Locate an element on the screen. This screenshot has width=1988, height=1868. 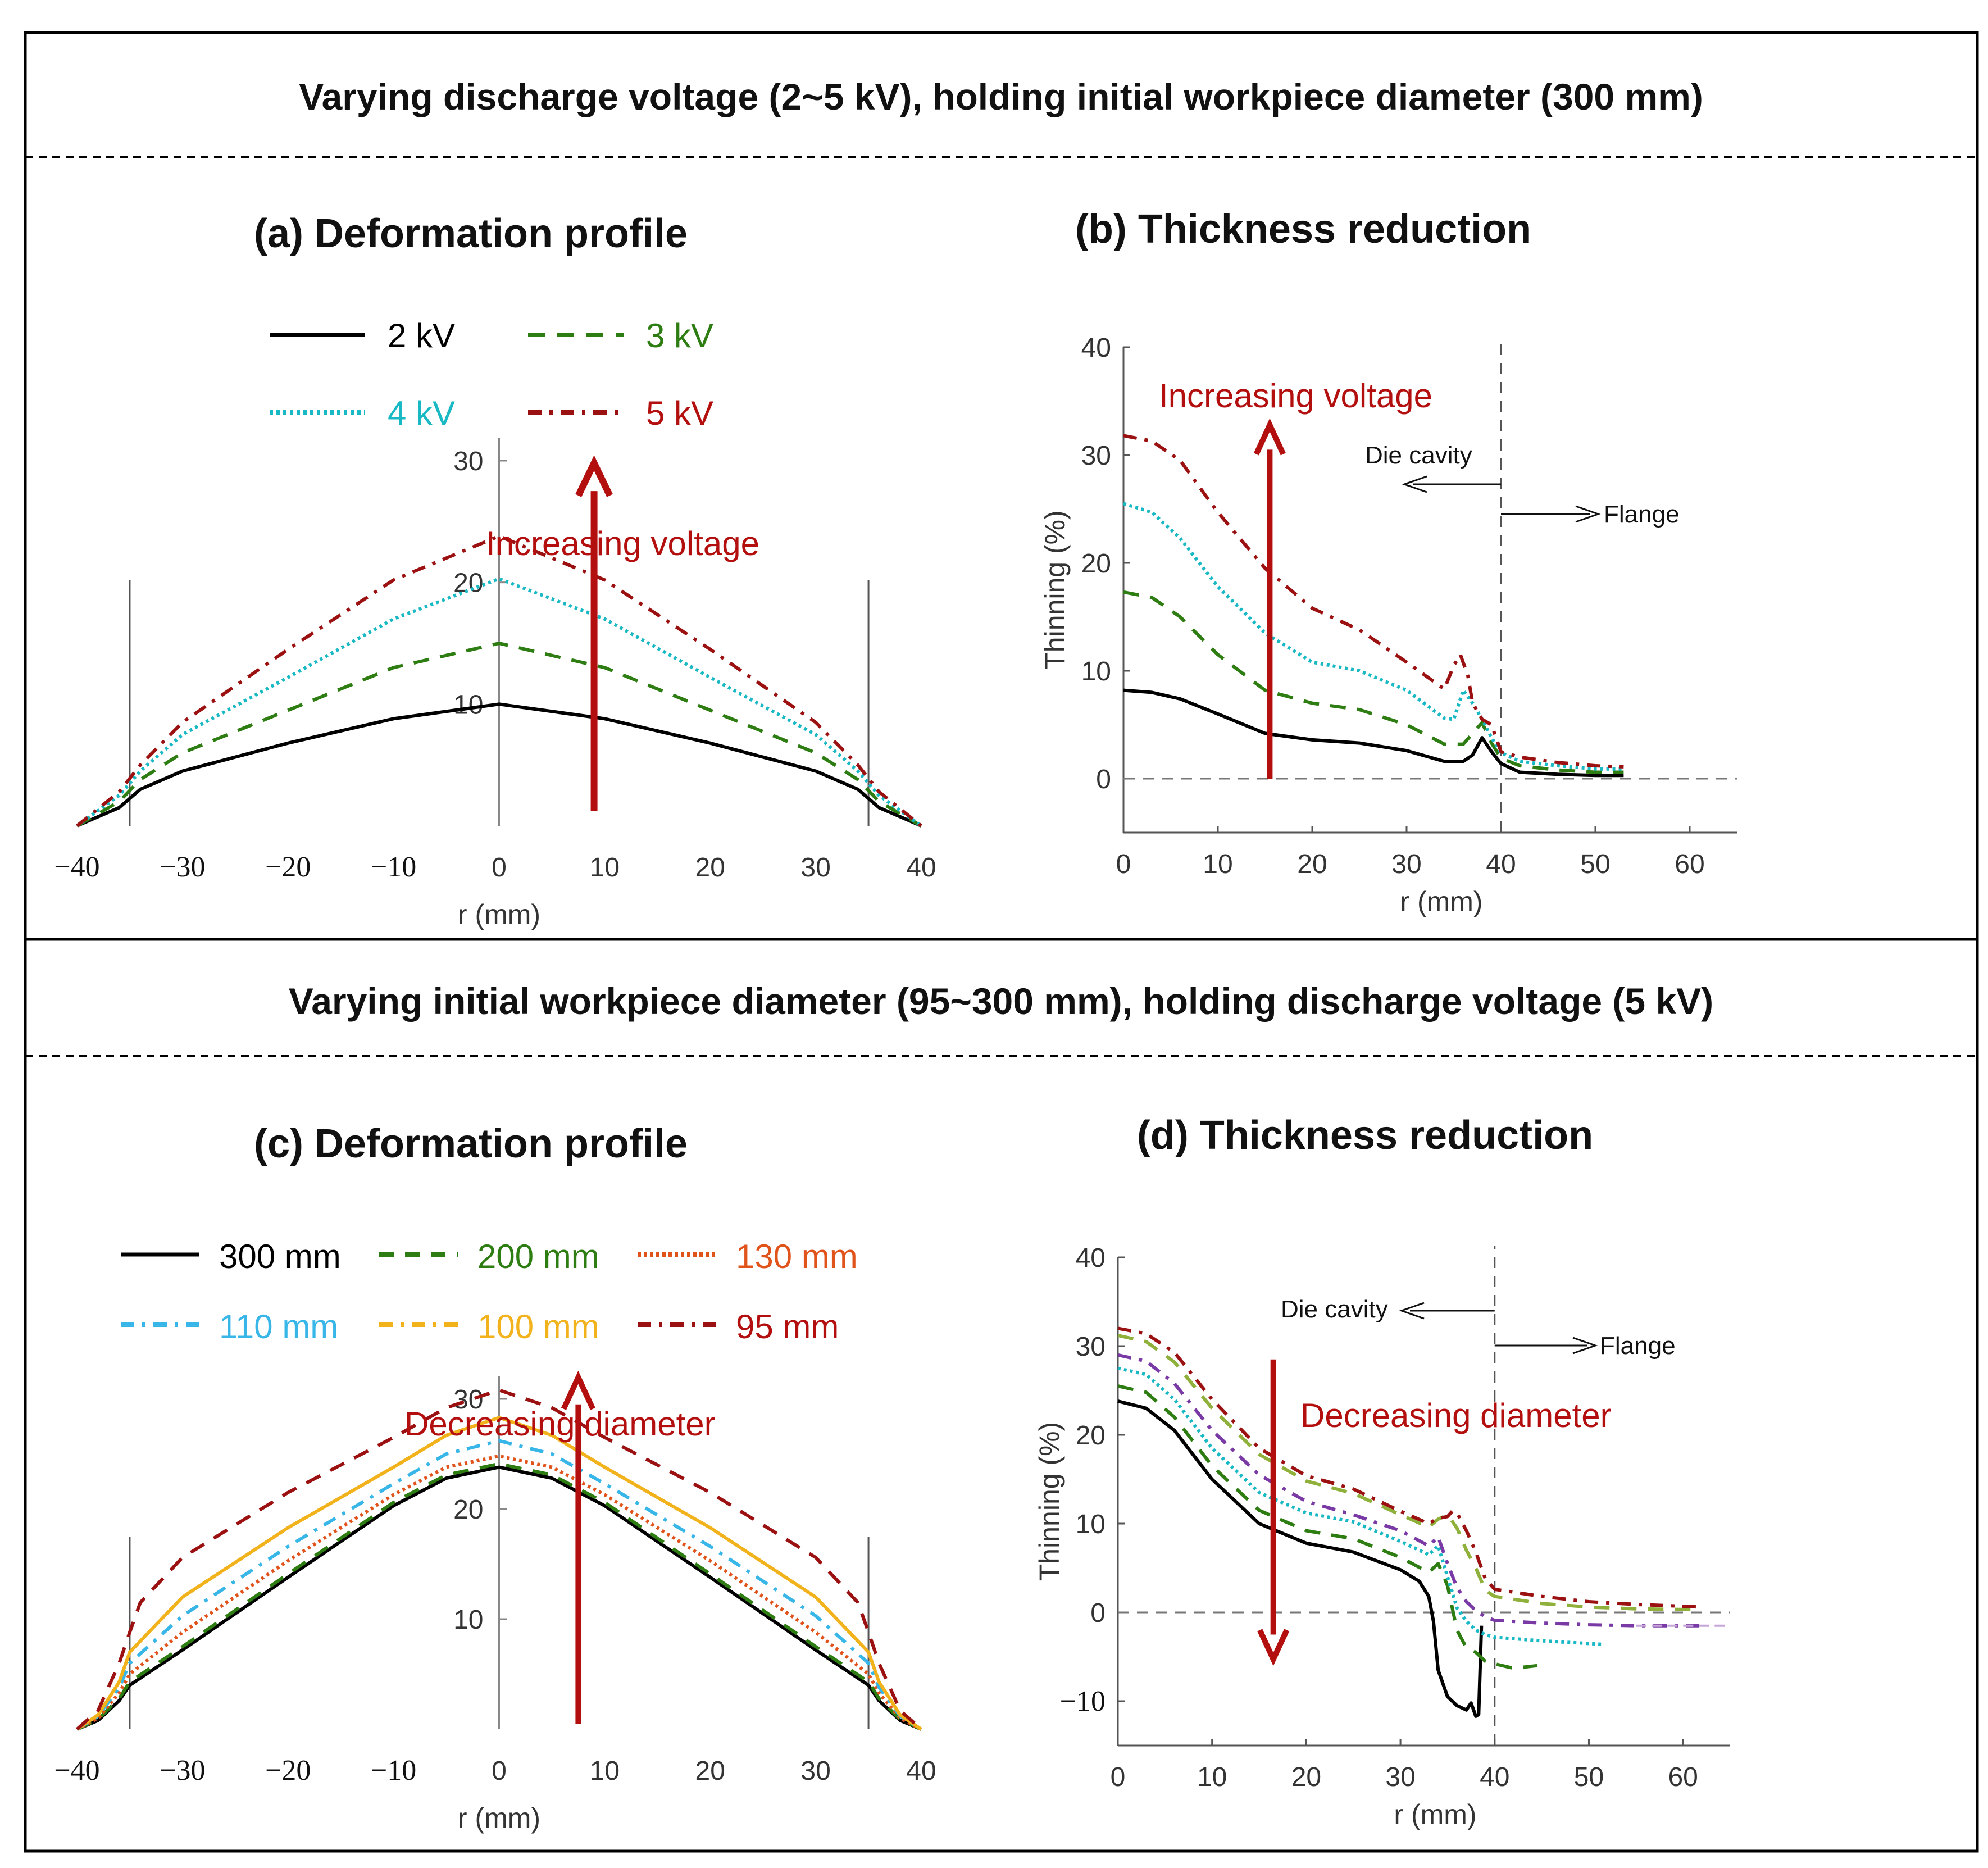
legend-c-label-200: 200 mm is located at coordinates (538, 1256).